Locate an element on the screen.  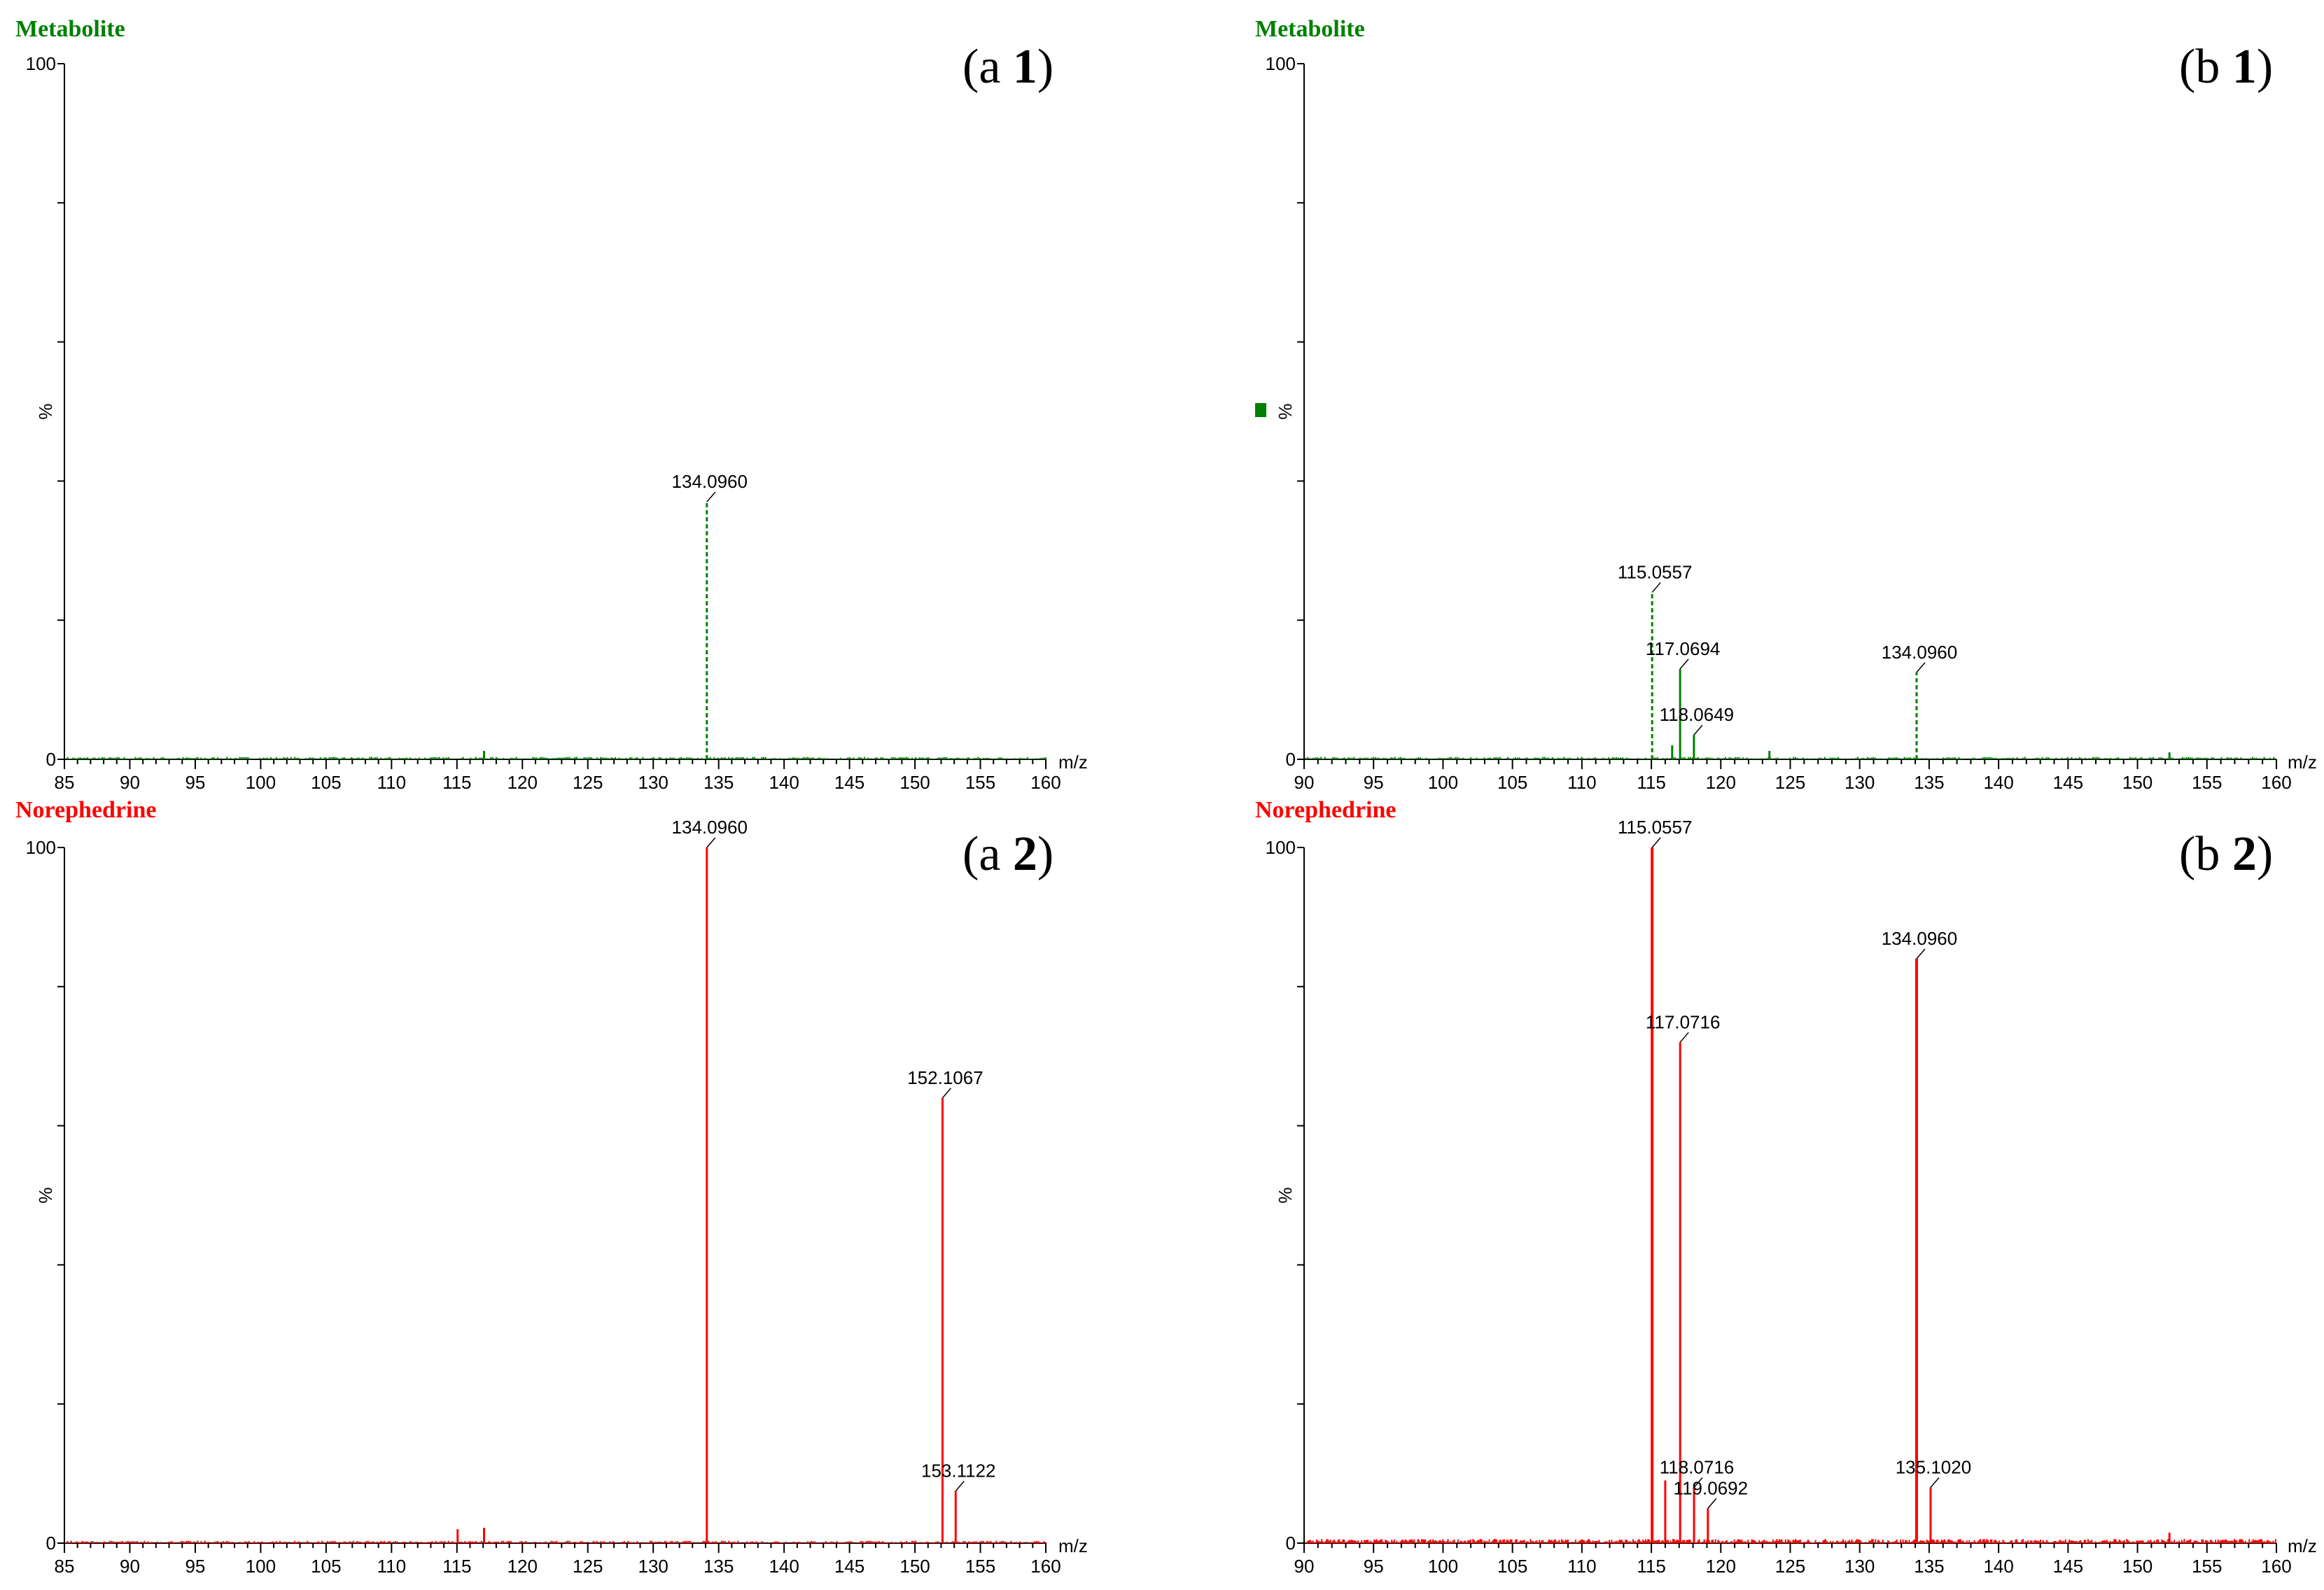
panel-label-number: 1 is located at coordinates (1025, 67).